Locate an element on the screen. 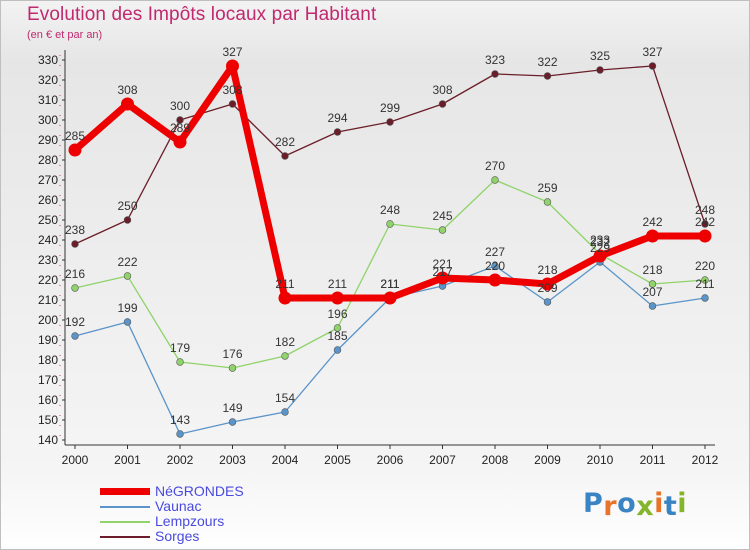  data-label: 220 is located at coordinates (495, 266).